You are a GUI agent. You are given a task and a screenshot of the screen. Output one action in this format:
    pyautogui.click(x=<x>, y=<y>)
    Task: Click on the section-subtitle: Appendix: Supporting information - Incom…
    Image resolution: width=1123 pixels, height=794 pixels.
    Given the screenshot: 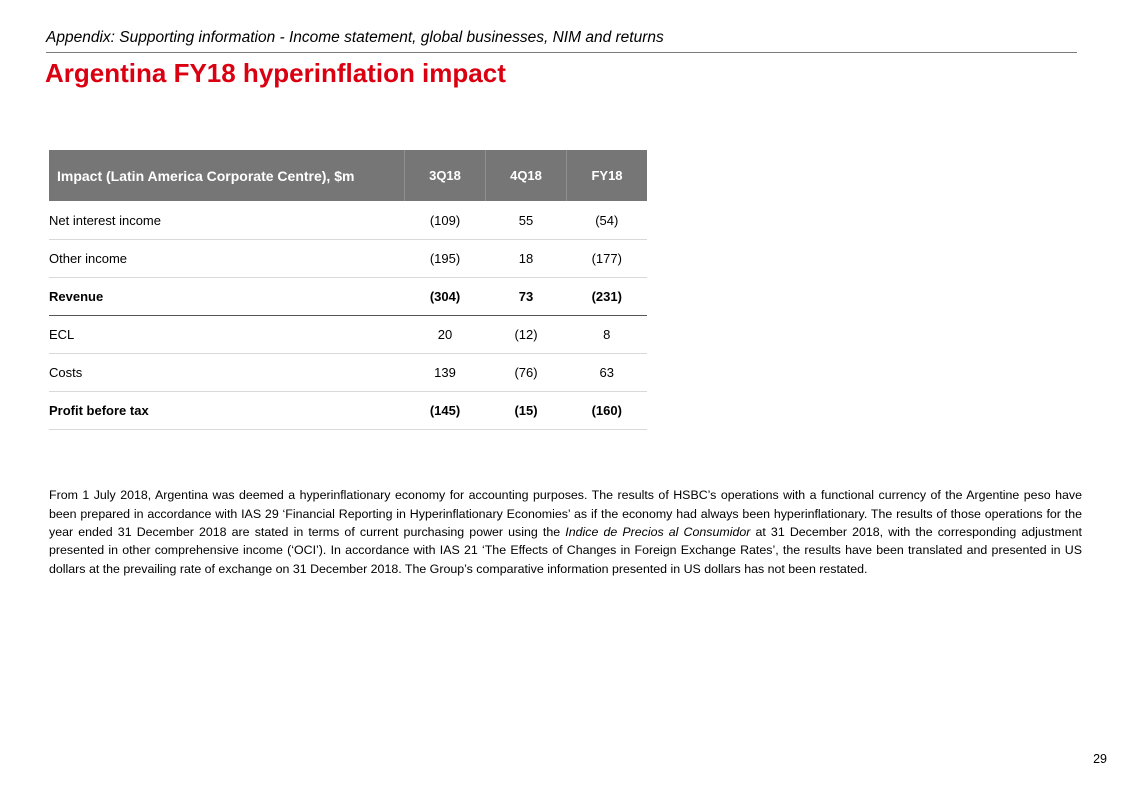 What is the action you would take?
    pyautogui.click(x=355, y=37)
    